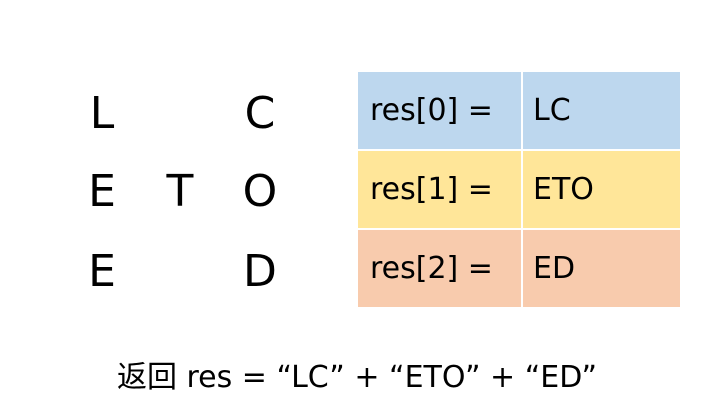  What do you see at coordinates (180, 191) in the screenshot?
I see `grid-letter-r1-c1: T` at bounding box center [180, 191].